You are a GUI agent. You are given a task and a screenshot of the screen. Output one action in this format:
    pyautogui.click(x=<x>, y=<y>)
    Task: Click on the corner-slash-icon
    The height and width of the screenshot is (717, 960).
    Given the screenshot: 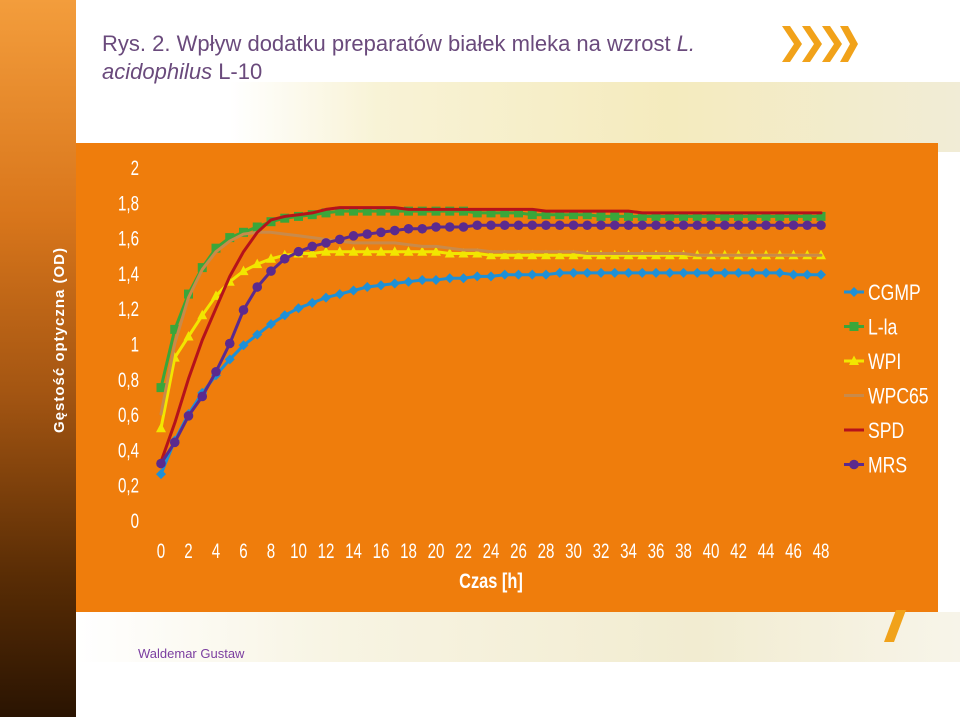 What is the action you would take?
    pyautogui.click(x=895, y=626)
    